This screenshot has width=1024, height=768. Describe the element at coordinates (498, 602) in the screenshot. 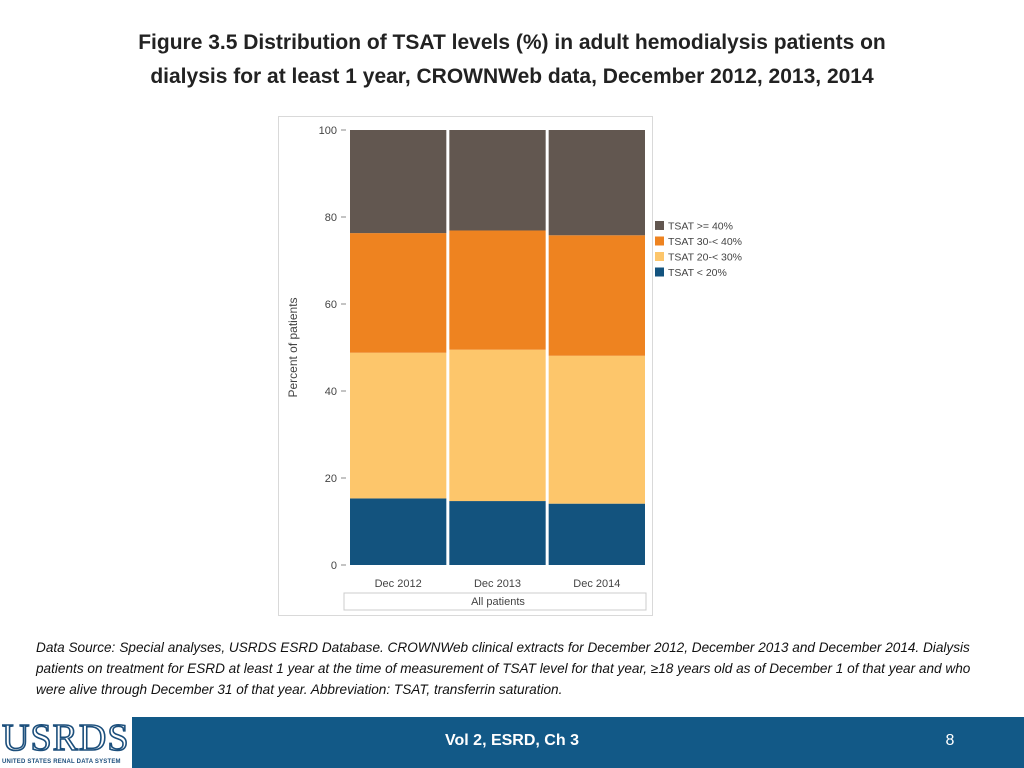

I see `x-axis-title: All patients` at that location.